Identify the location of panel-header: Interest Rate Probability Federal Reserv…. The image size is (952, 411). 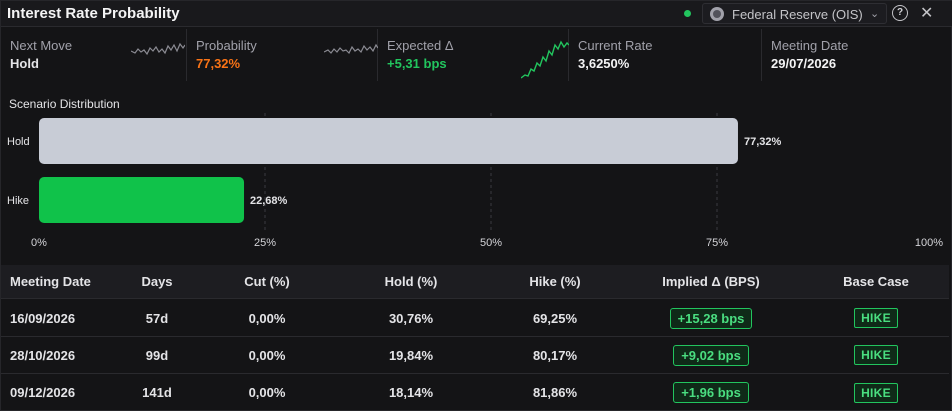
(476, 14).